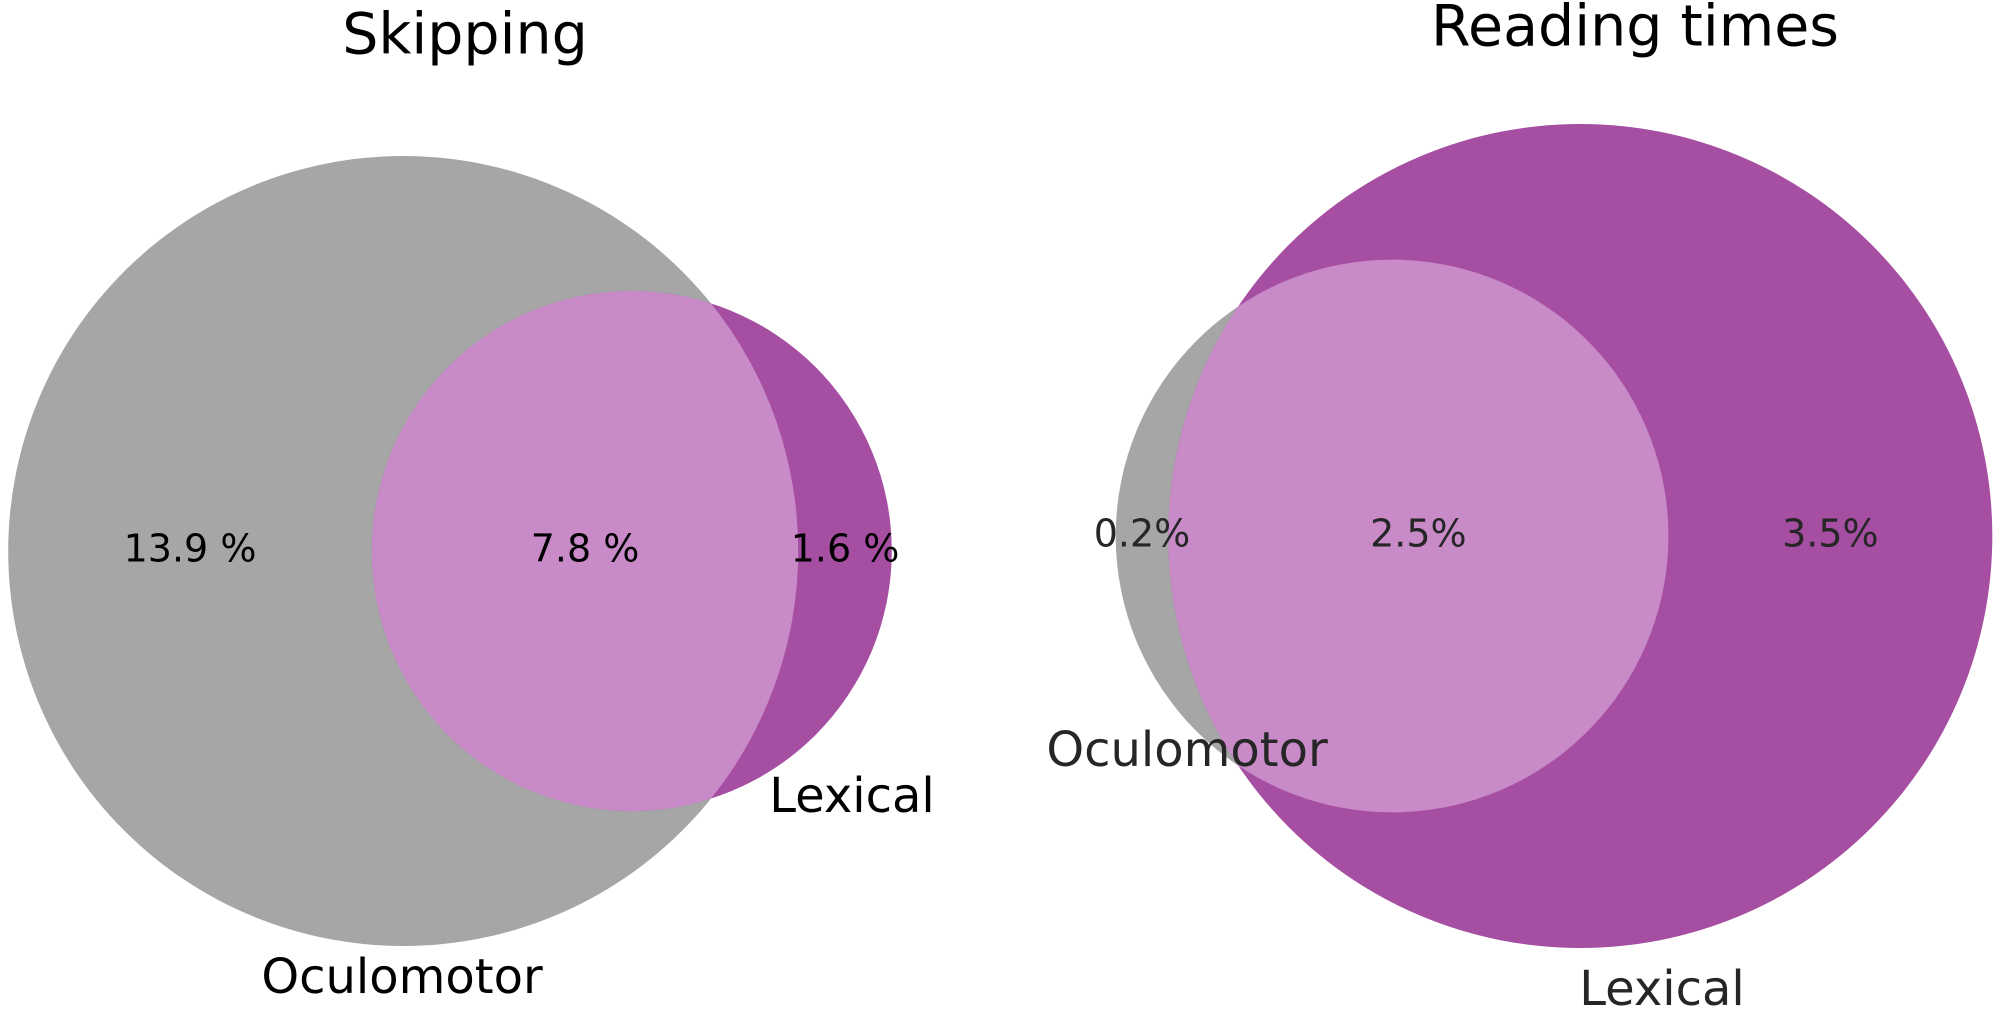  I want to click on chart-title: Skipping, so click(465, 35).